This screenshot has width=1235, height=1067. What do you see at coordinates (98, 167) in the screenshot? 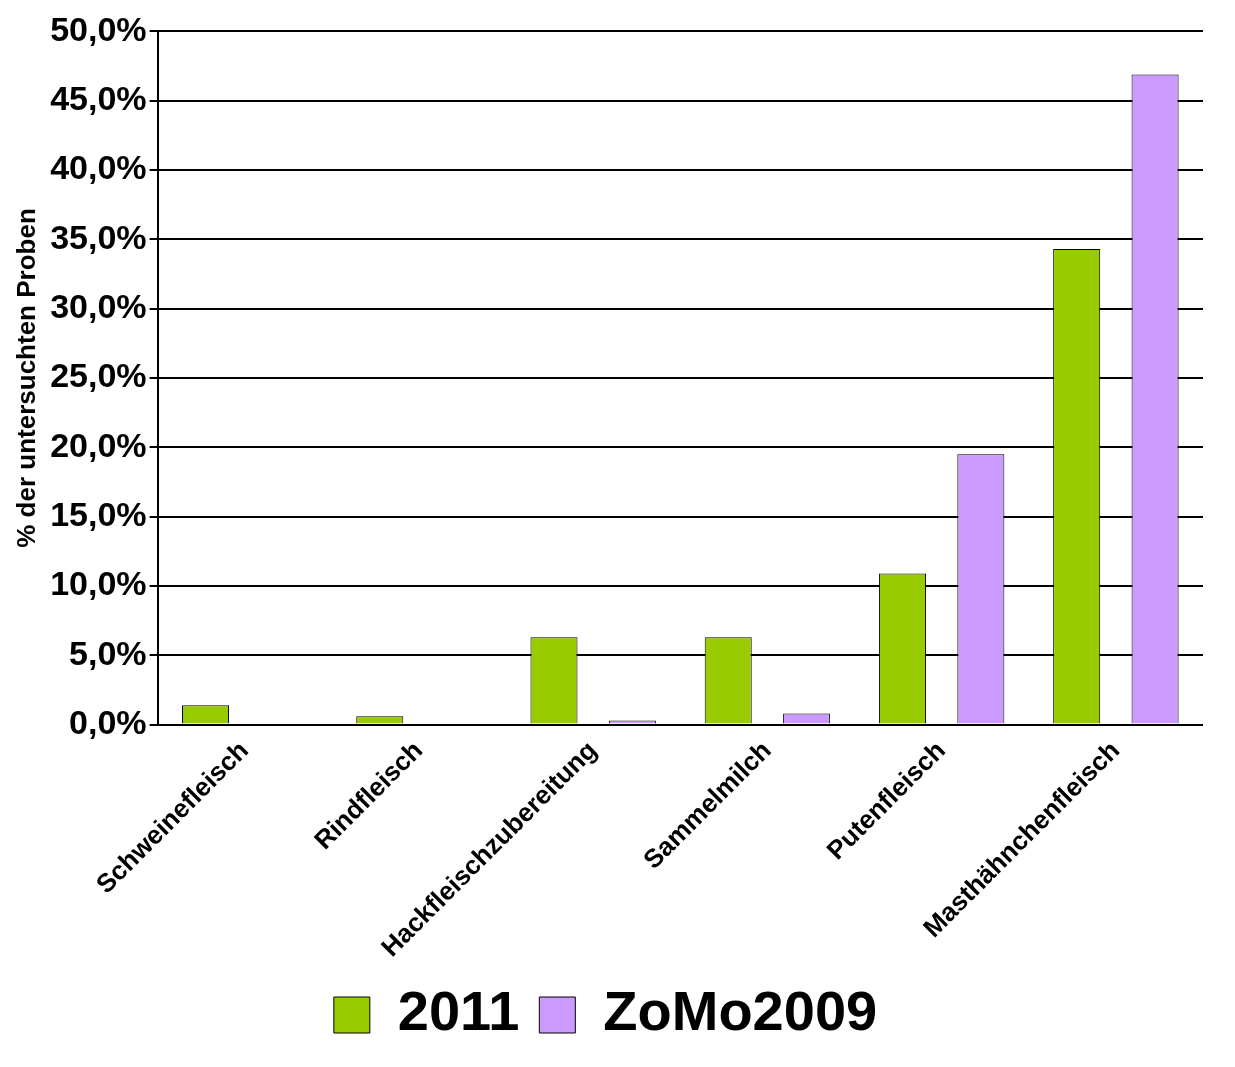
I see `y-tick-label: 40,0%` at bounding box center [98, 167].